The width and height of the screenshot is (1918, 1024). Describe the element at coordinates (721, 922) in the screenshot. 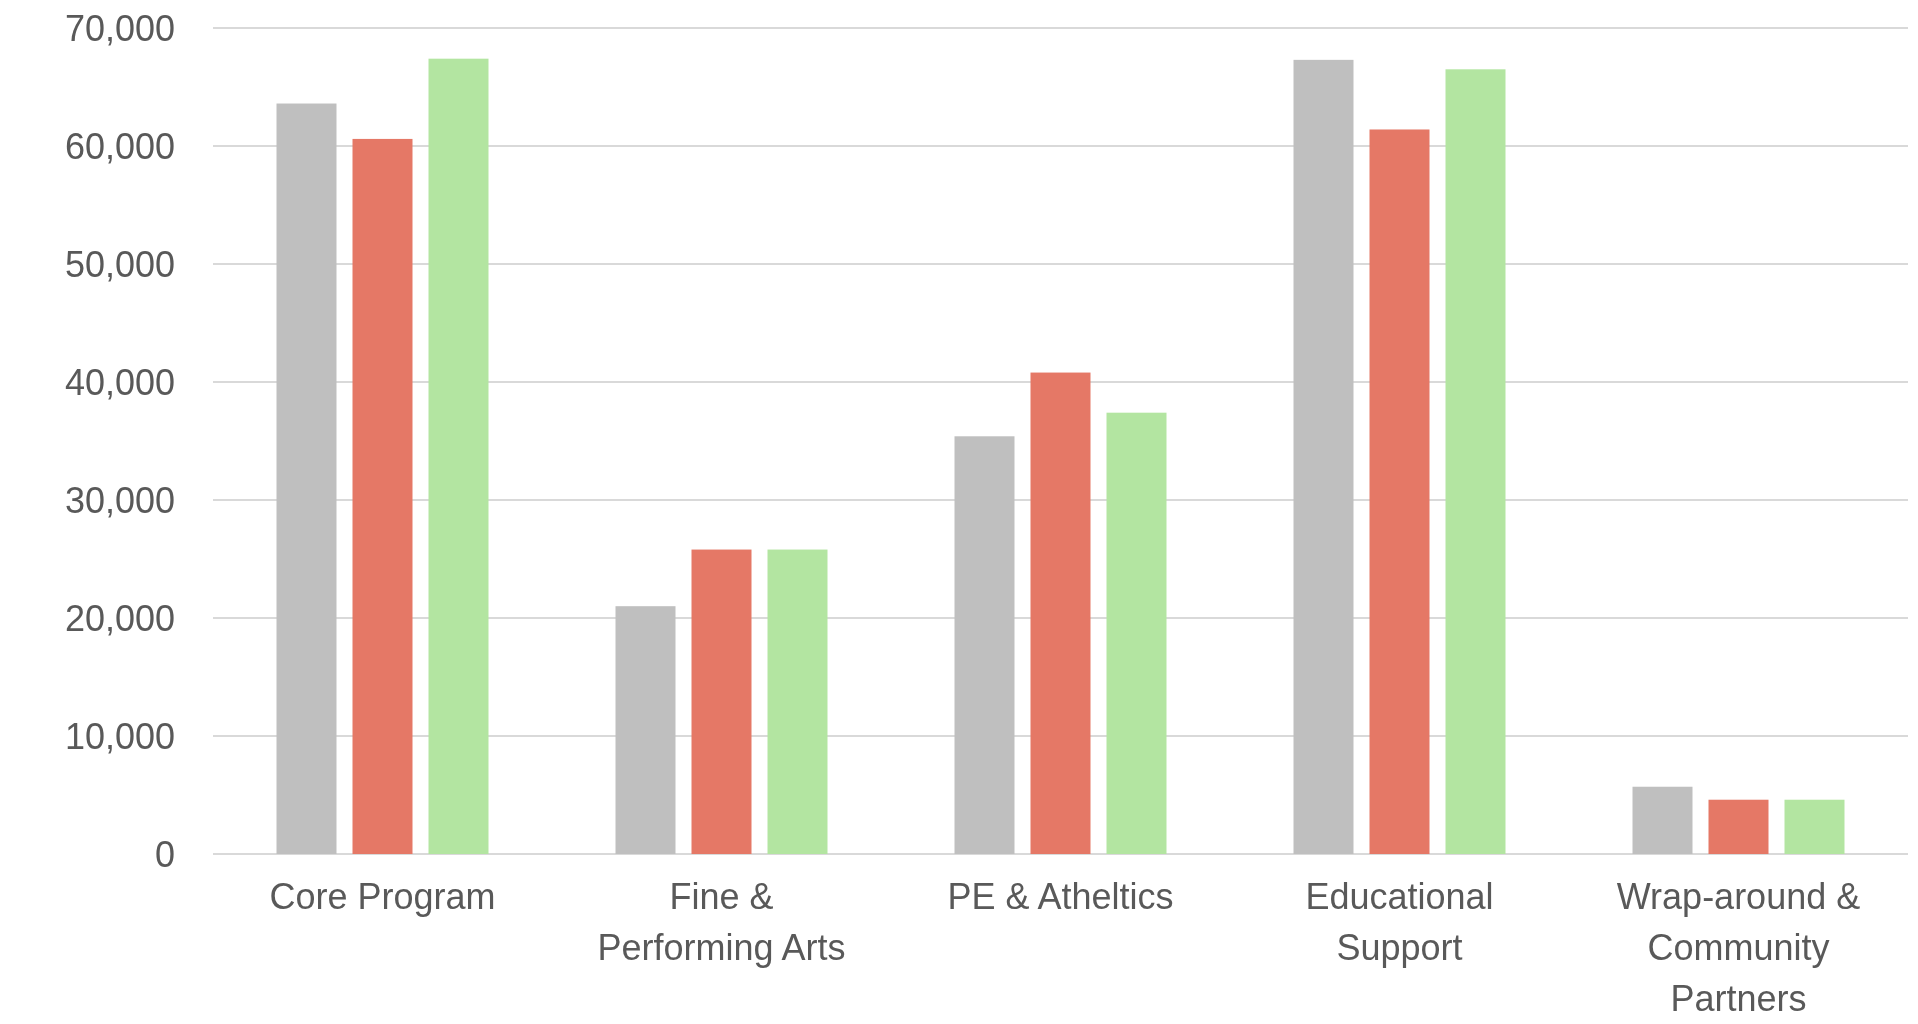

I see `x-tick-label: Fine & Performing Arts` at that location.